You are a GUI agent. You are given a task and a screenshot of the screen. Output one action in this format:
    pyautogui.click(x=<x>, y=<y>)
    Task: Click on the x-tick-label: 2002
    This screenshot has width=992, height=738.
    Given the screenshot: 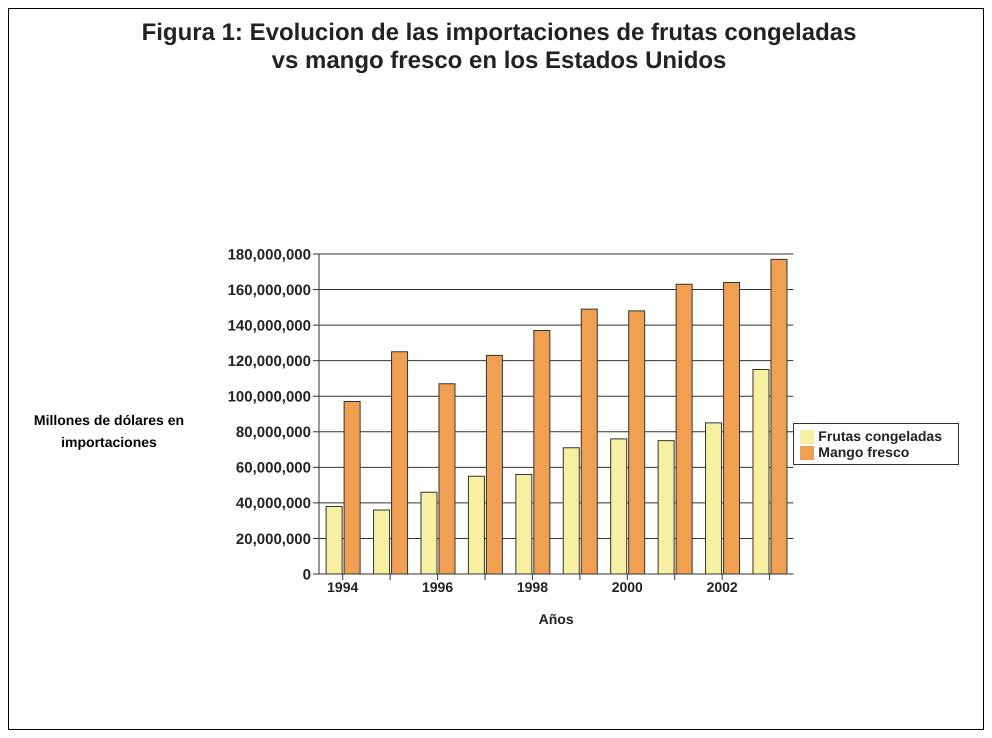 What is the action you would take?
    pyautogui.click(x=722, y=586)
    